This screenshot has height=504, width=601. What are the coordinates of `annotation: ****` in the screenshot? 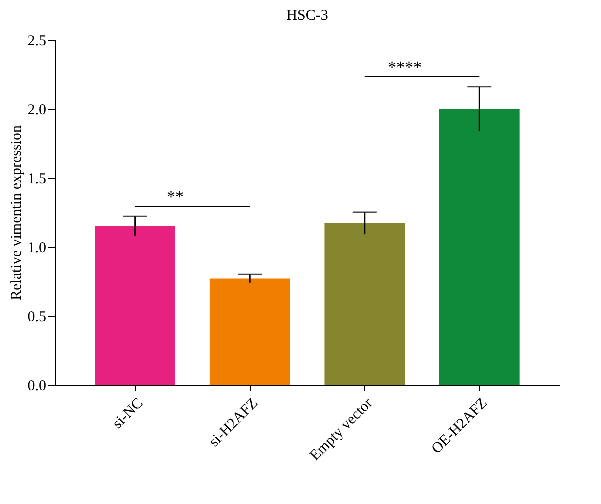 It's located at (405, 67).